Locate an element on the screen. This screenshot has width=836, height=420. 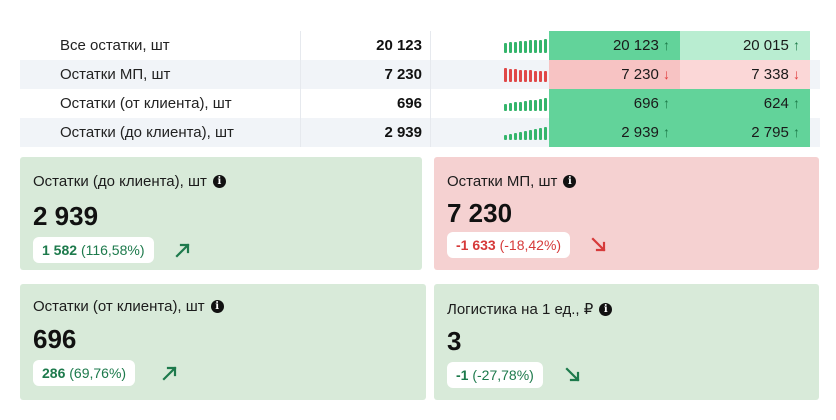
row-value: 7 230 is located at coordinates (403, 74).